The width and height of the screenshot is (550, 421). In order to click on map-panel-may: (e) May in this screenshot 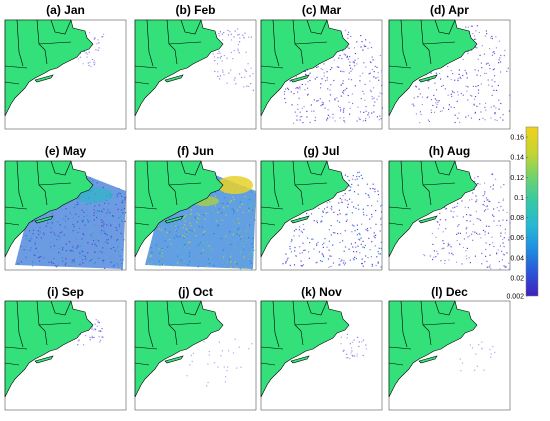, I will do `click(65, 207)`.